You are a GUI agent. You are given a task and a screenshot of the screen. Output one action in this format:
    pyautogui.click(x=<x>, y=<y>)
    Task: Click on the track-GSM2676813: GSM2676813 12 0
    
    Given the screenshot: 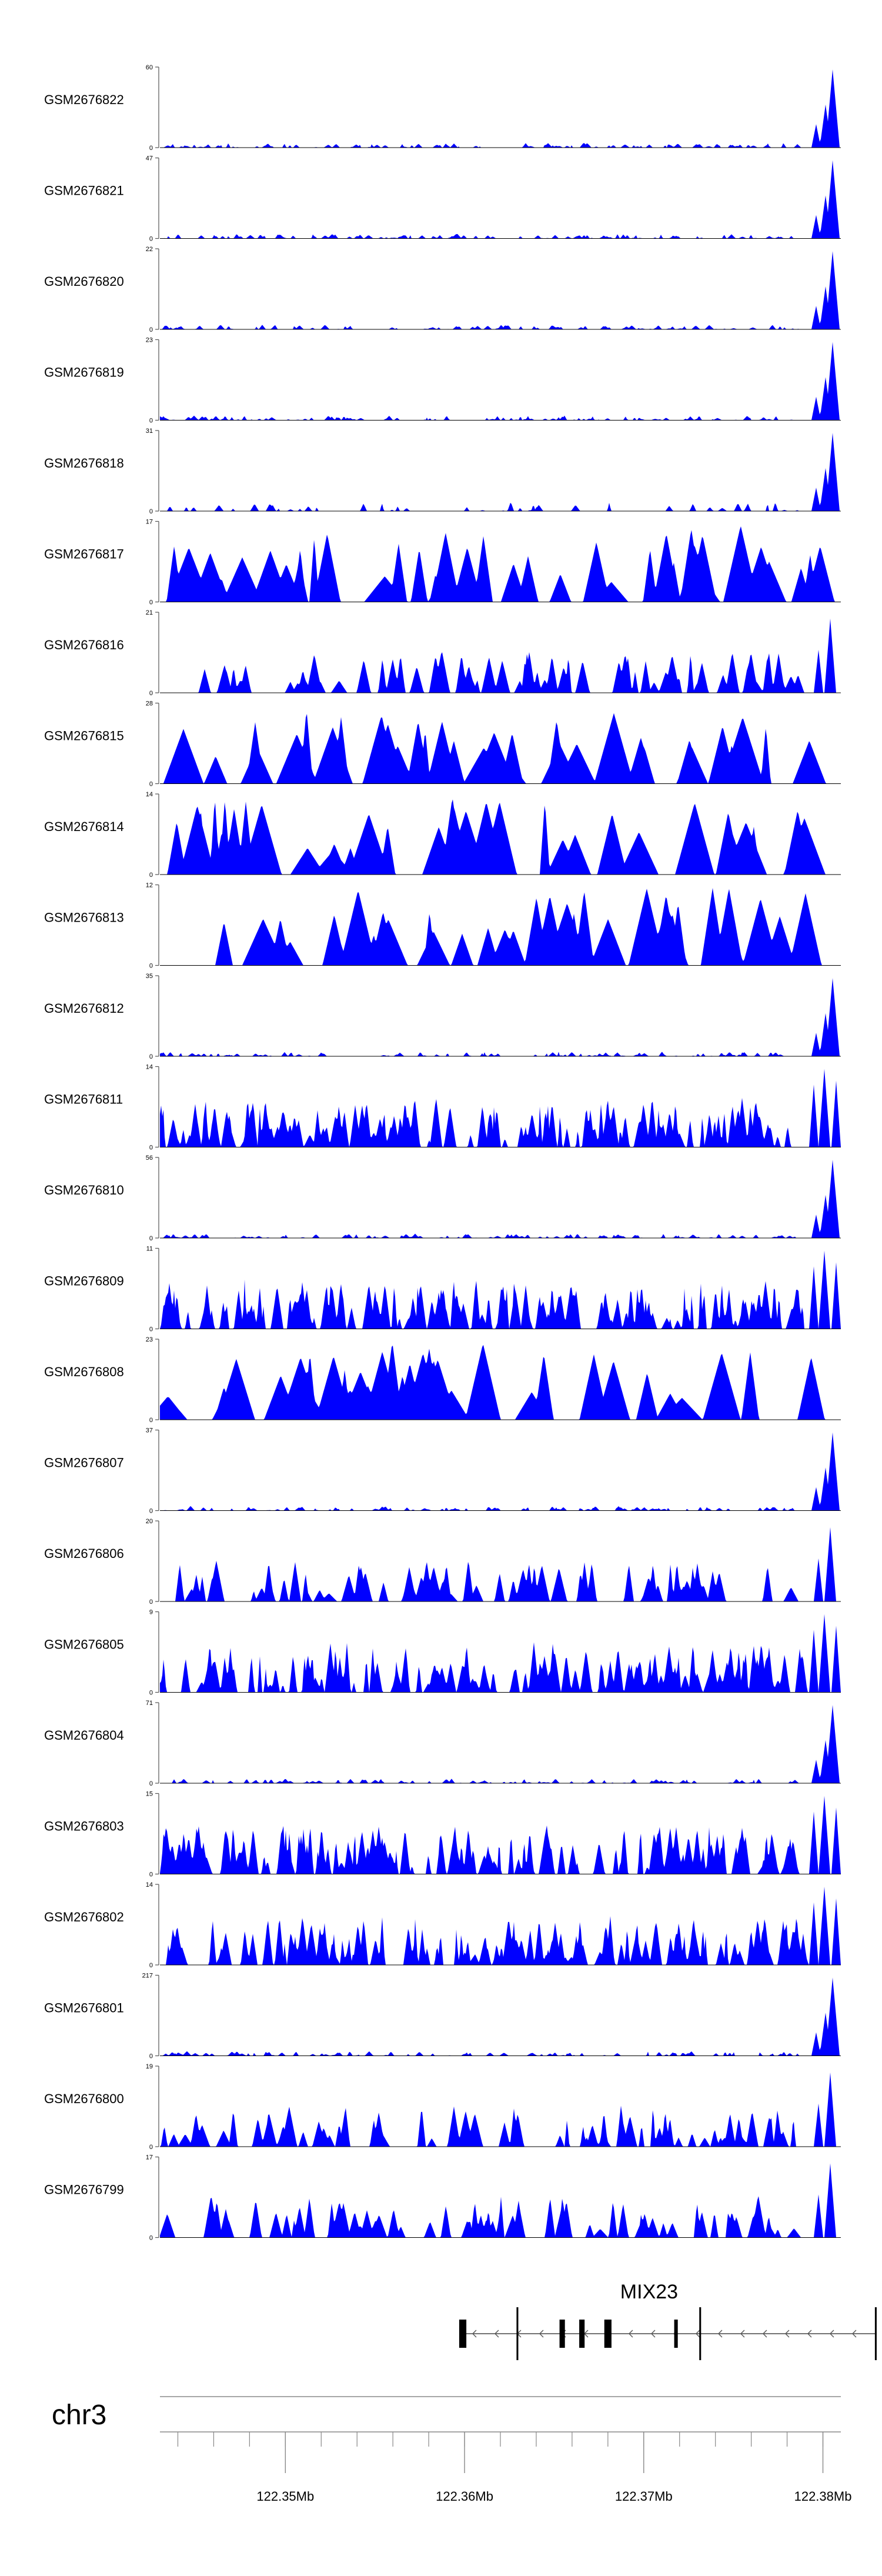 What is the action you would take?
    pyautogui.click(x=442, y=926)
    